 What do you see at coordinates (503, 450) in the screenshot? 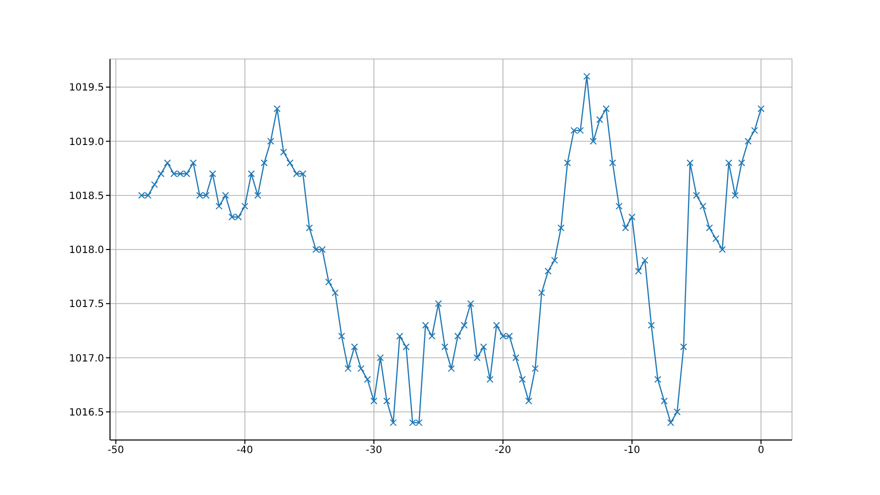
I see `x-tick-label: -20` at bounding box center [503, 450].